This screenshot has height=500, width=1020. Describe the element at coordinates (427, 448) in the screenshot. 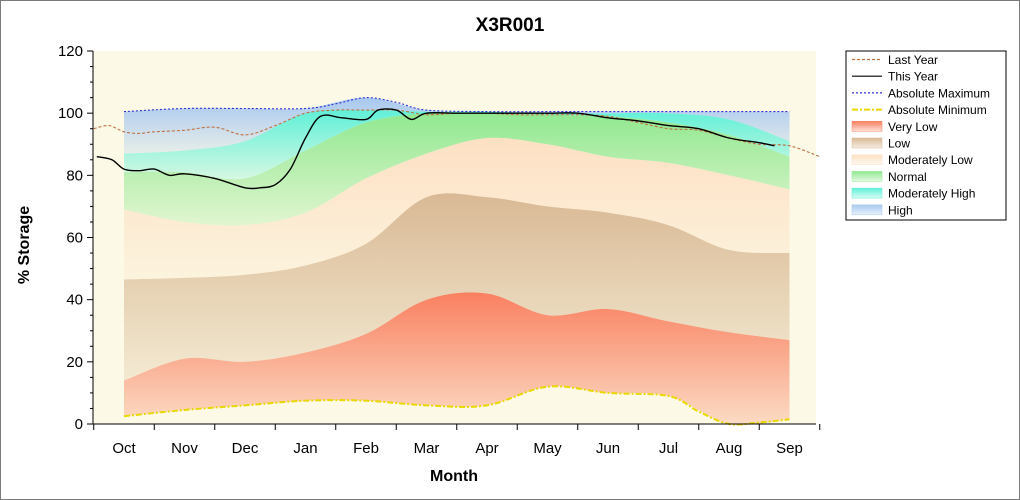

I see `x-tick-label: Mar` at that location.